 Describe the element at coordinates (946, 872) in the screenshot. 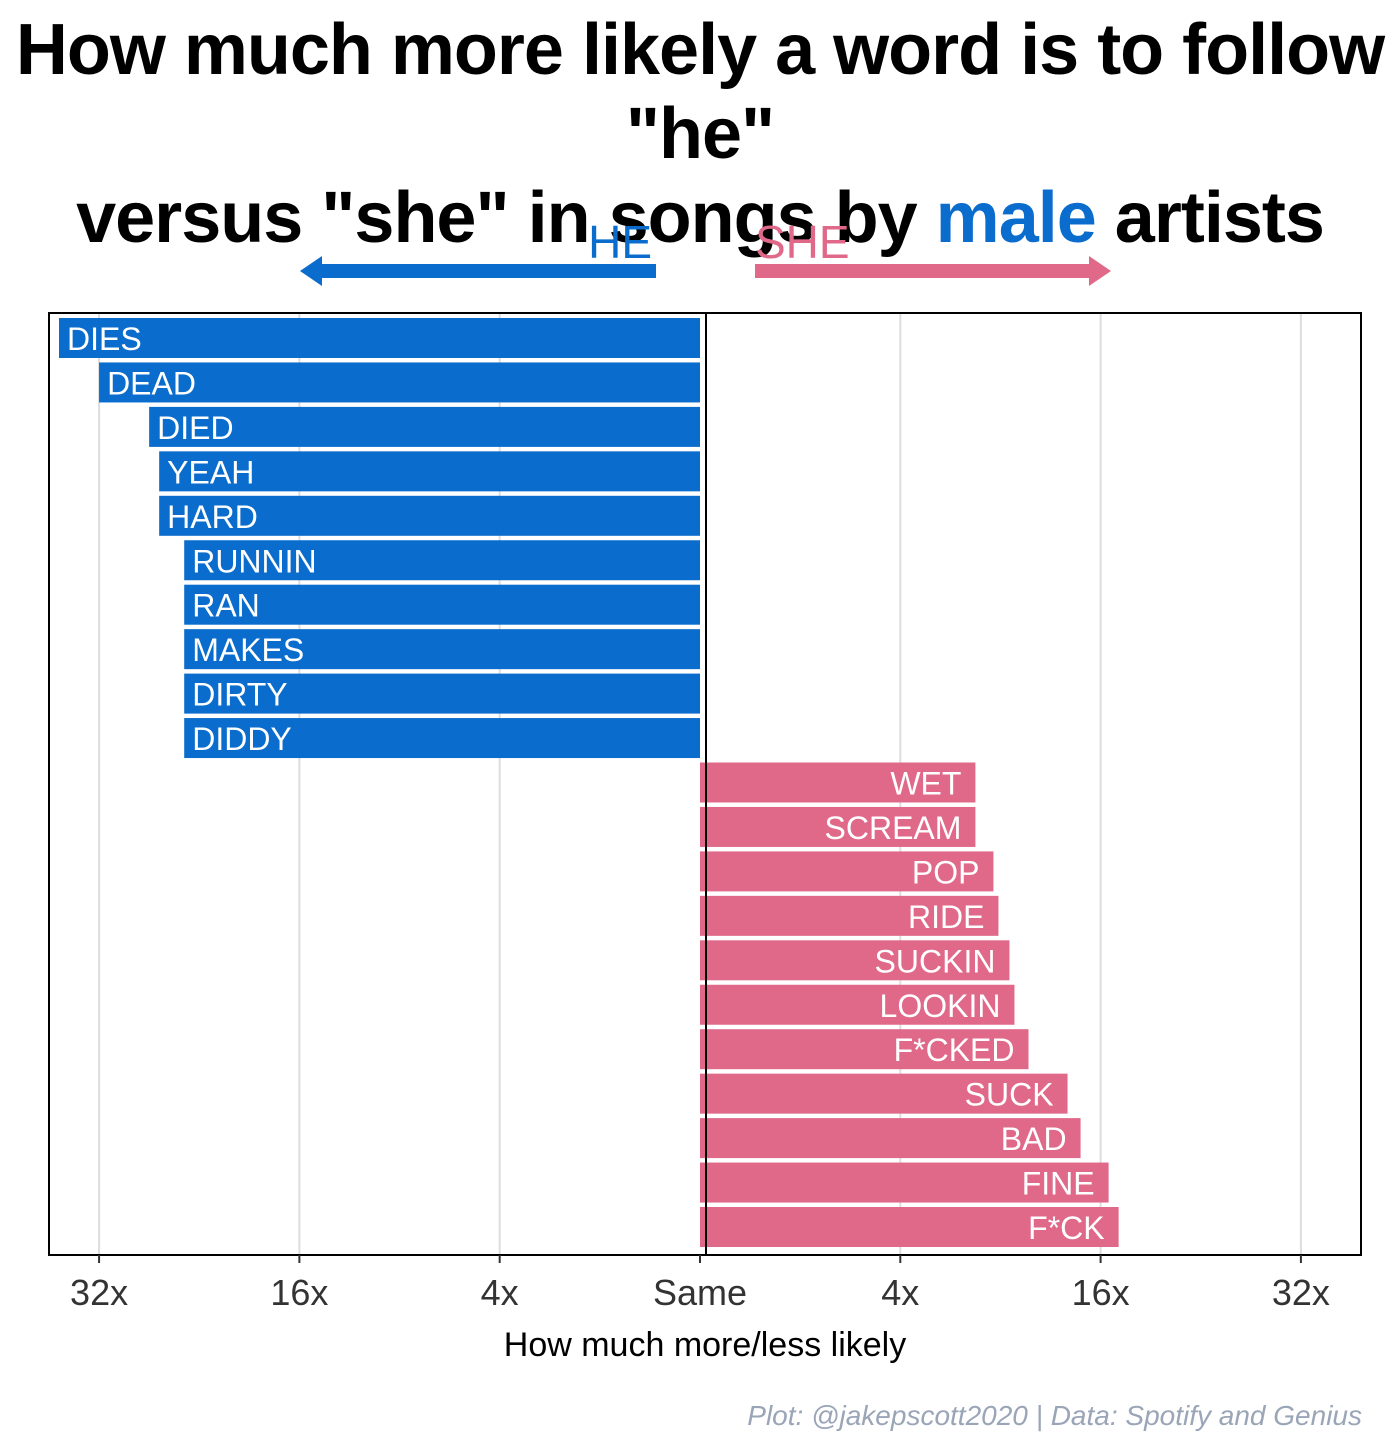

I see `bar-label: POP` at that location.